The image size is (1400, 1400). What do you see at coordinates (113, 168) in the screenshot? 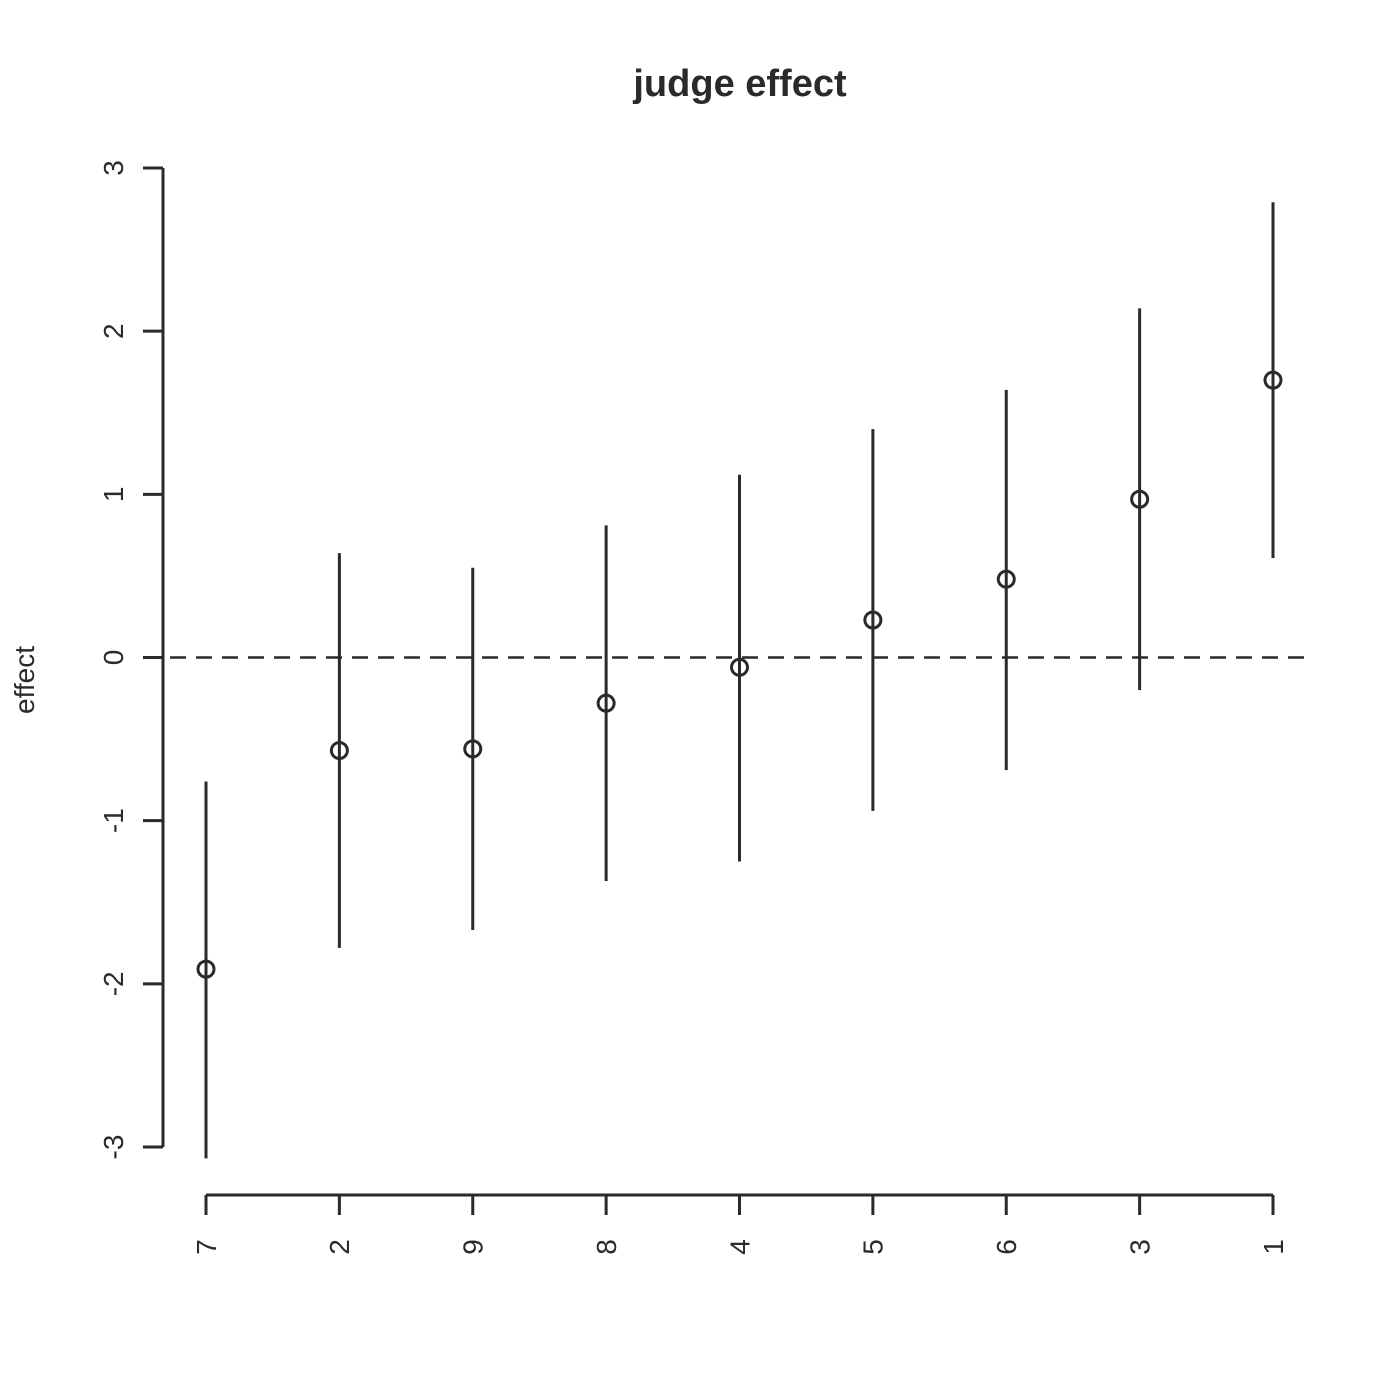
I see `y-tick-label: 3` at bounding box center [113, 168].